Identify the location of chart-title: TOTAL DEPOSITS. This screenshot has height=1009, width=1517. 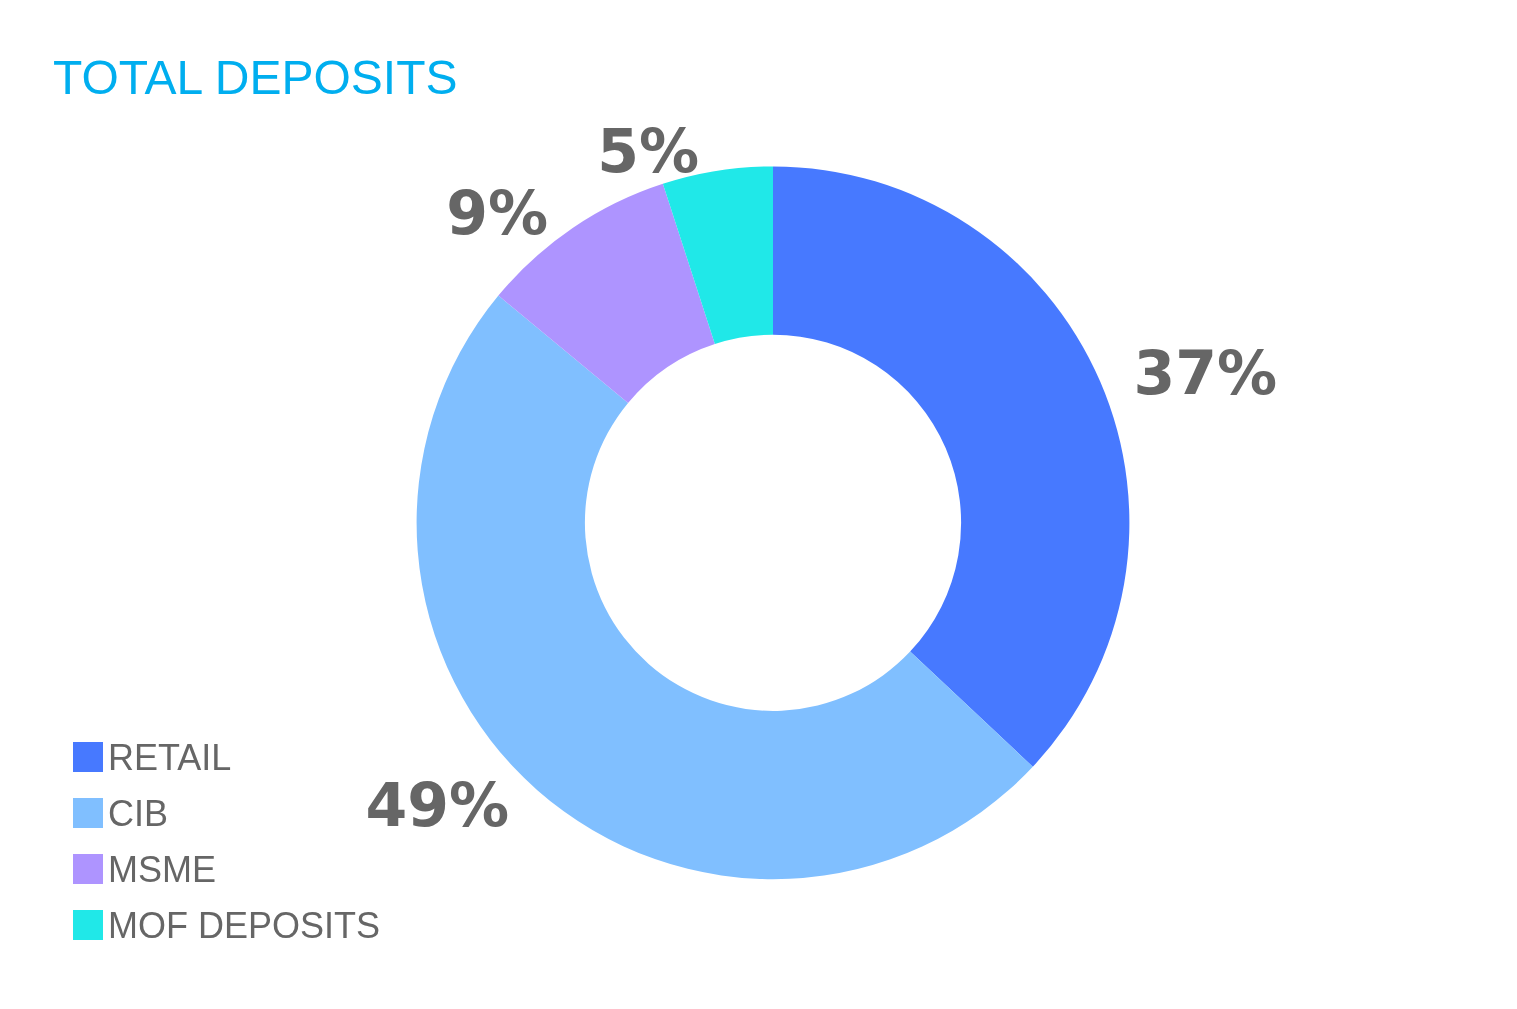
(255, 77).